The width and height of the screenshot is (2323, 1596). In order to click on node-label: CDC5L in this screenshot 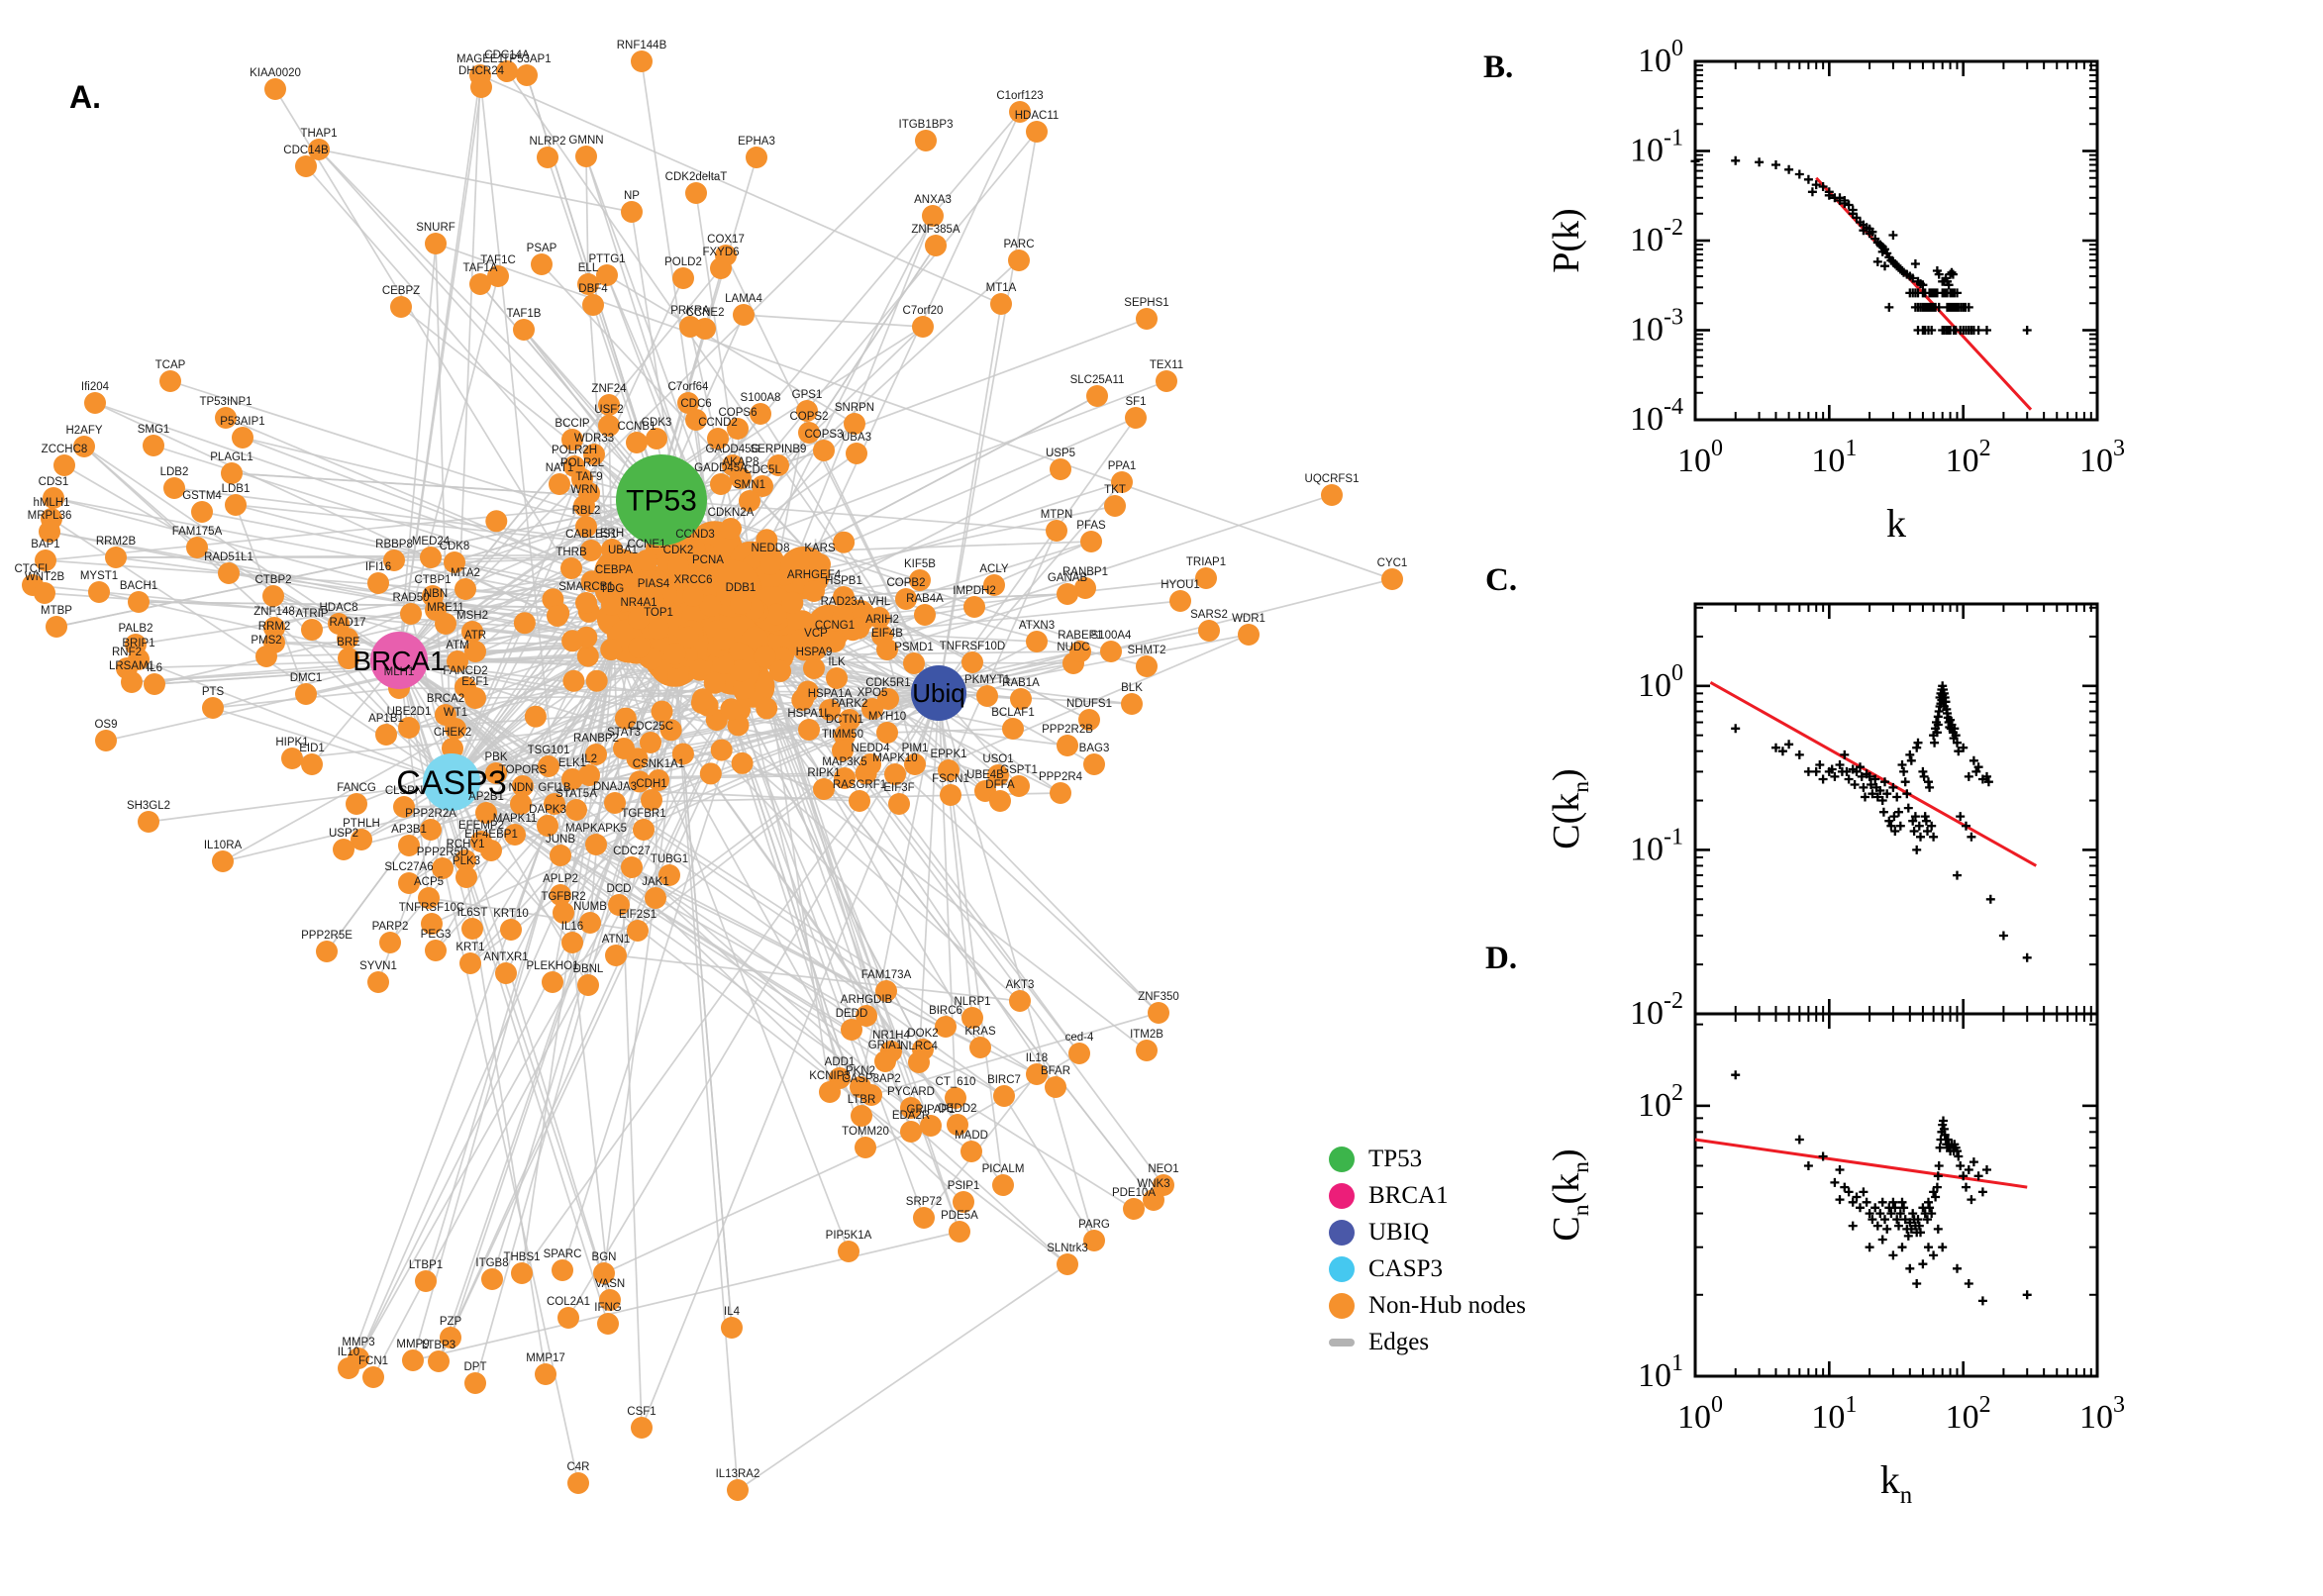, I will do `click(762, 470)`.